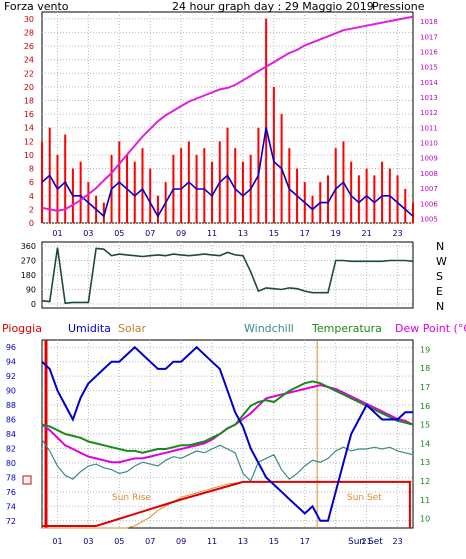 The height and width of the screenshot is (559, 466). What do you see at coordinates (29, 73) in the screenshot?
I see `wind-tick-label: 22` at bounding box center [29, 73].